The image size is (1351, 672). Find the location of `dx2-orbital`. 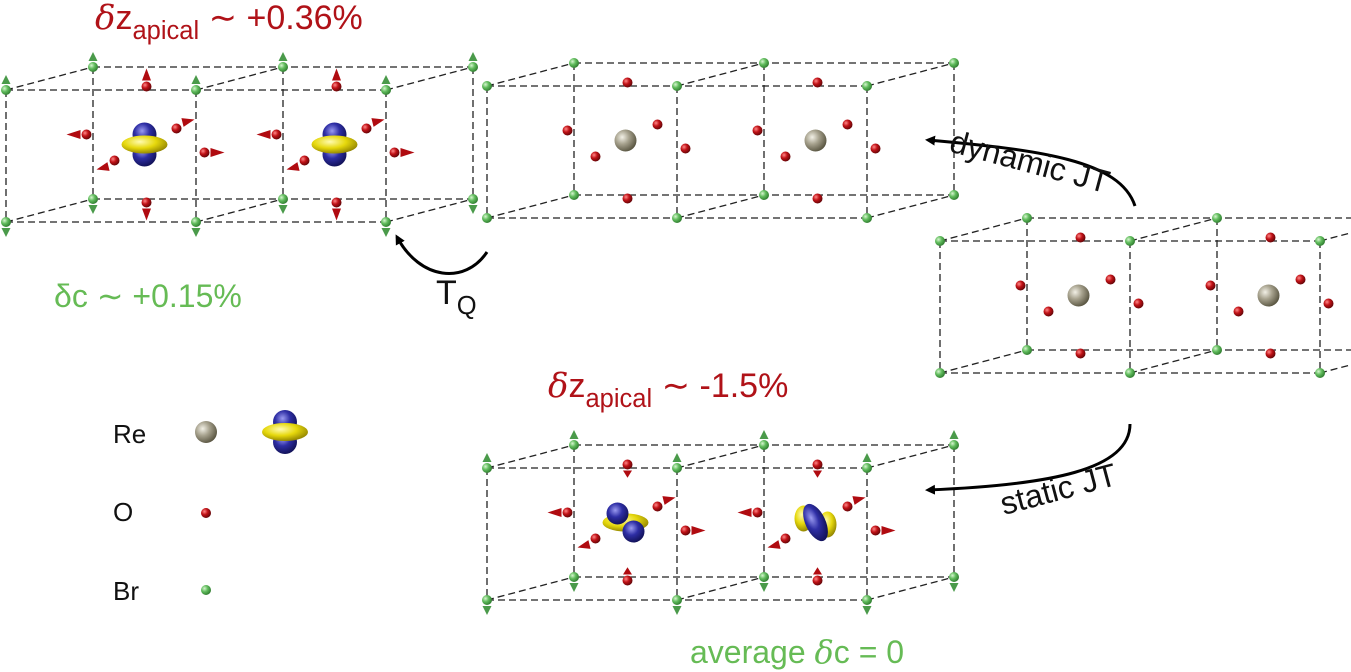

dx2-orbital is located at coordinates (625, 522).